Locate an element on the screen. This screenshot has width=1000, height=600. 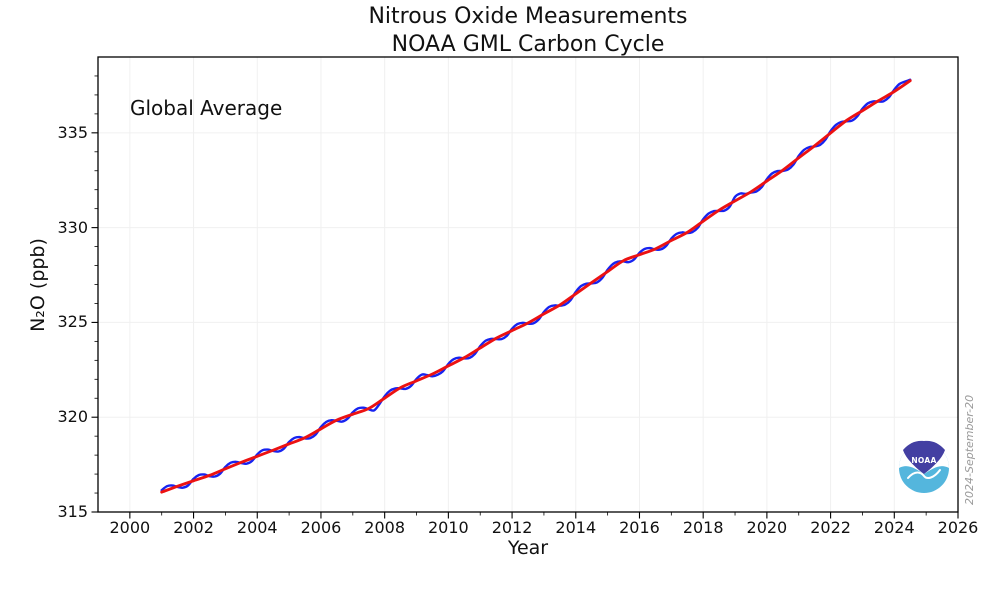
x-tick-label: 2008 is located at coordinates (385, 527).